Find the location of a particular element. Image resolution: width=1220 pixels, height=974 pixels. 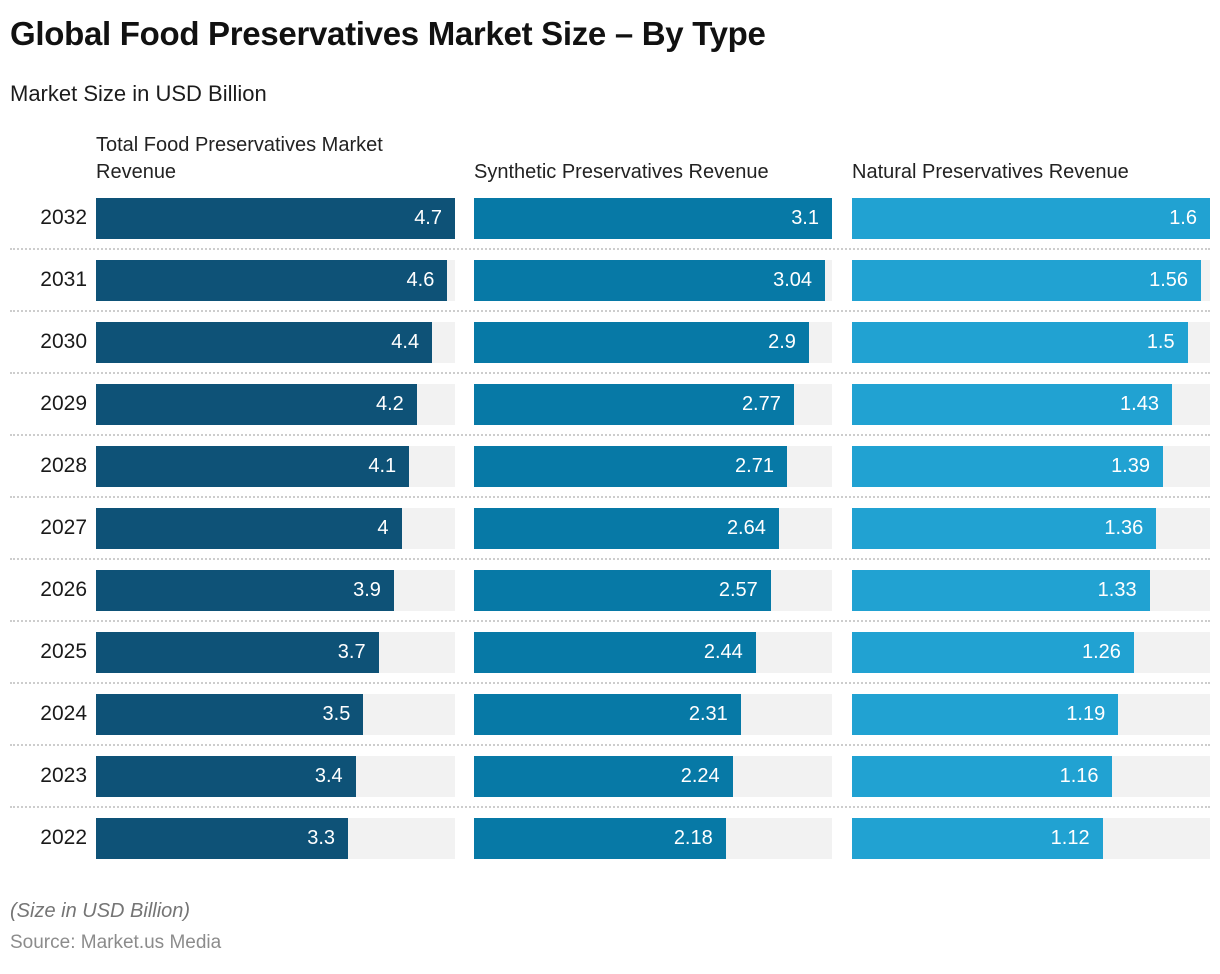

column-header-natural: Natural Preservatives Revenue is located at coordinates (990, 172).